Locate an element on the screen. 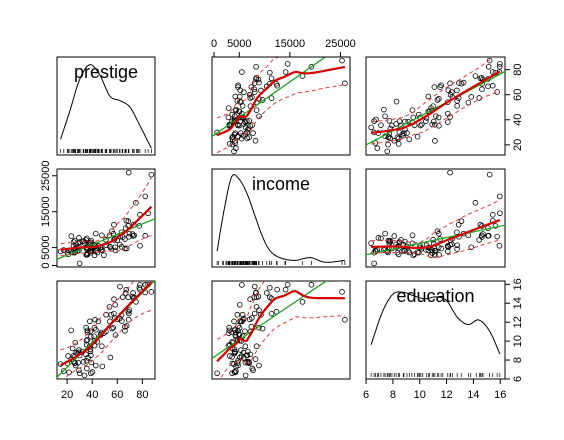 The width and height of the screenshot is (564, 440). y-tick-label-education: 6 is located at coordinates (518, 379).